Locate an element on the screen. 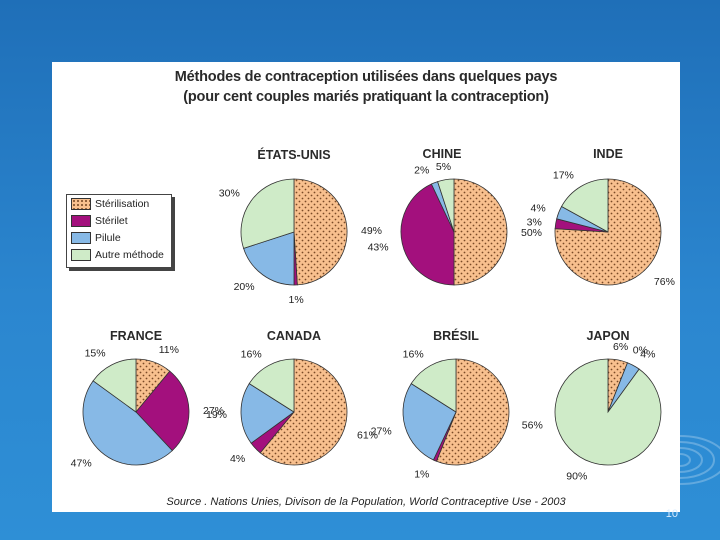 This screenshot has height=540, width=720. legend-label: Stérilet is located at coordinates (111, 221).